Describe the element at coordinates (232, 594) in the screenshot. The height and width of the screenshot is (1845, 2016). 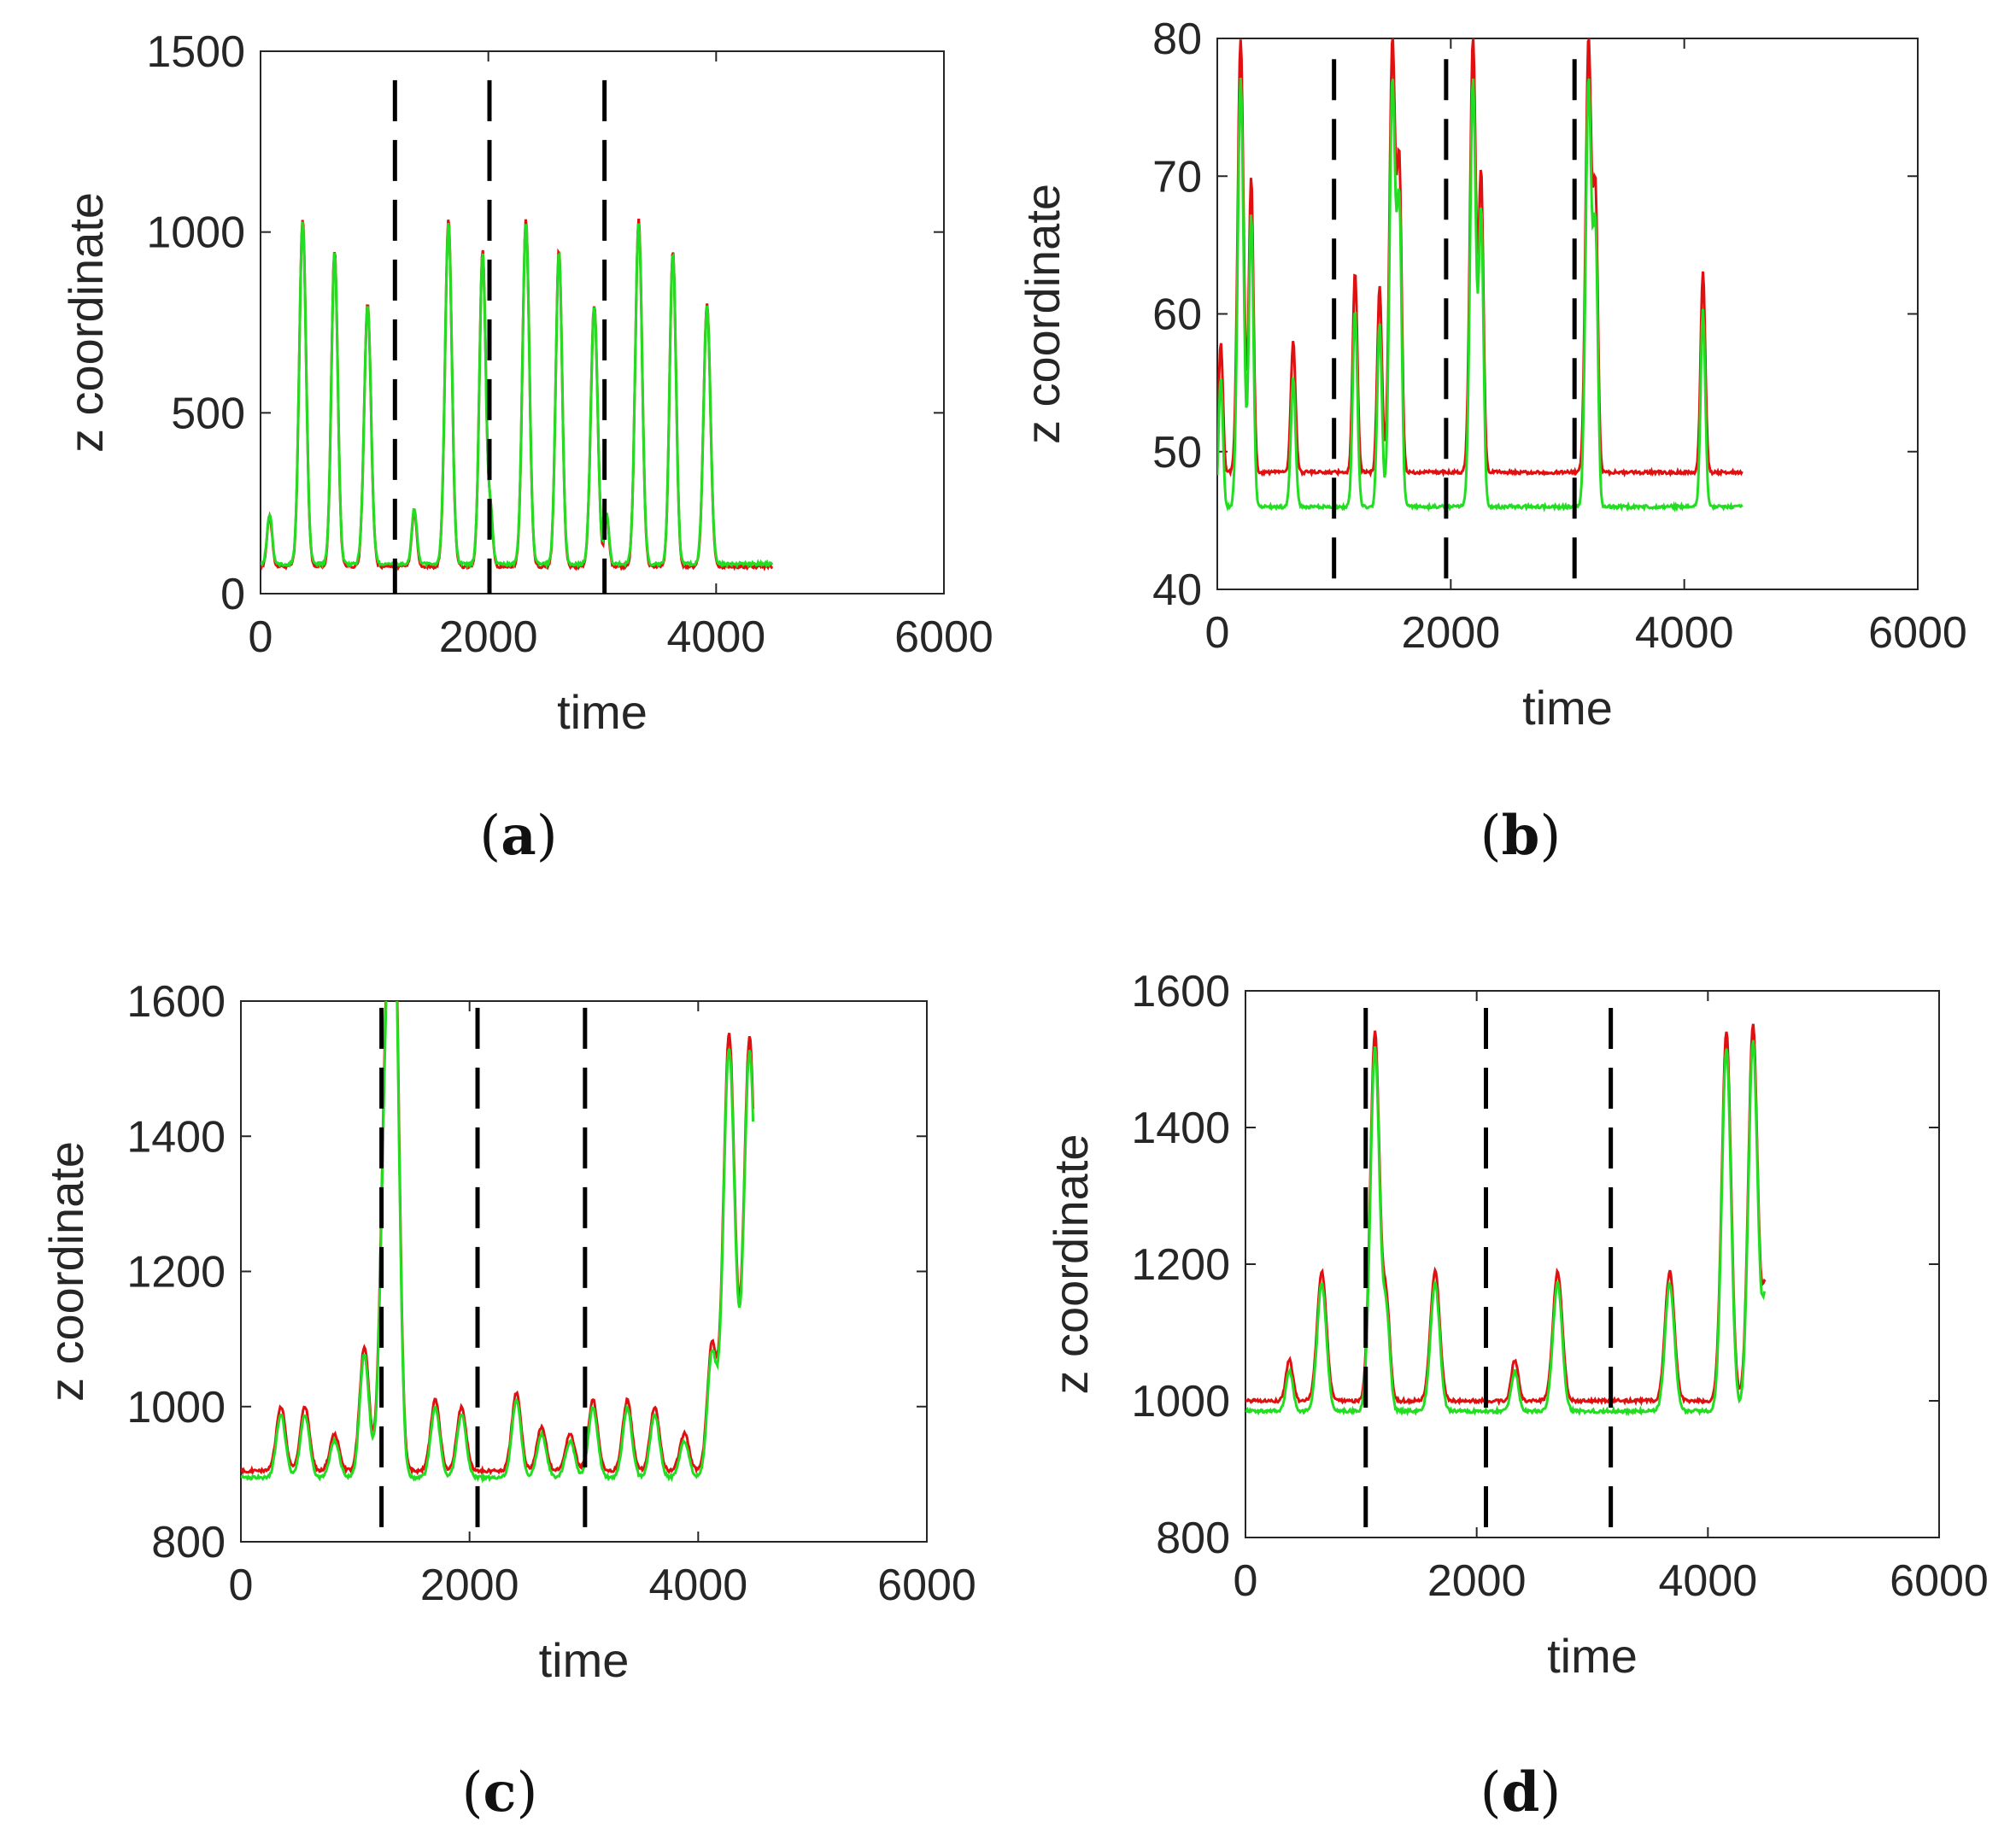
I see `y-tick-label: 0` at that location.